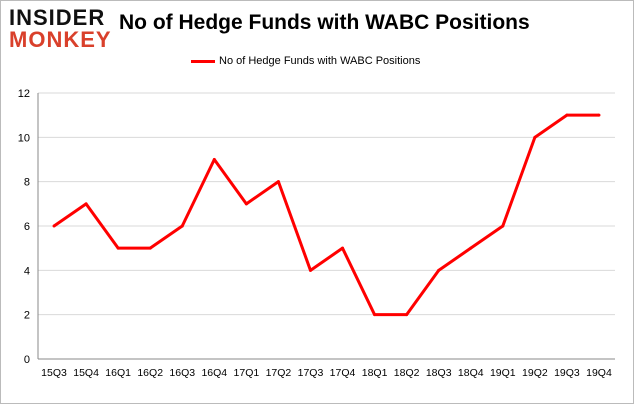  What do you see at coordinates (535, 373) in the screenshot?
I see `x-tick-label: 19Q2` at bounding box center [535, 373].